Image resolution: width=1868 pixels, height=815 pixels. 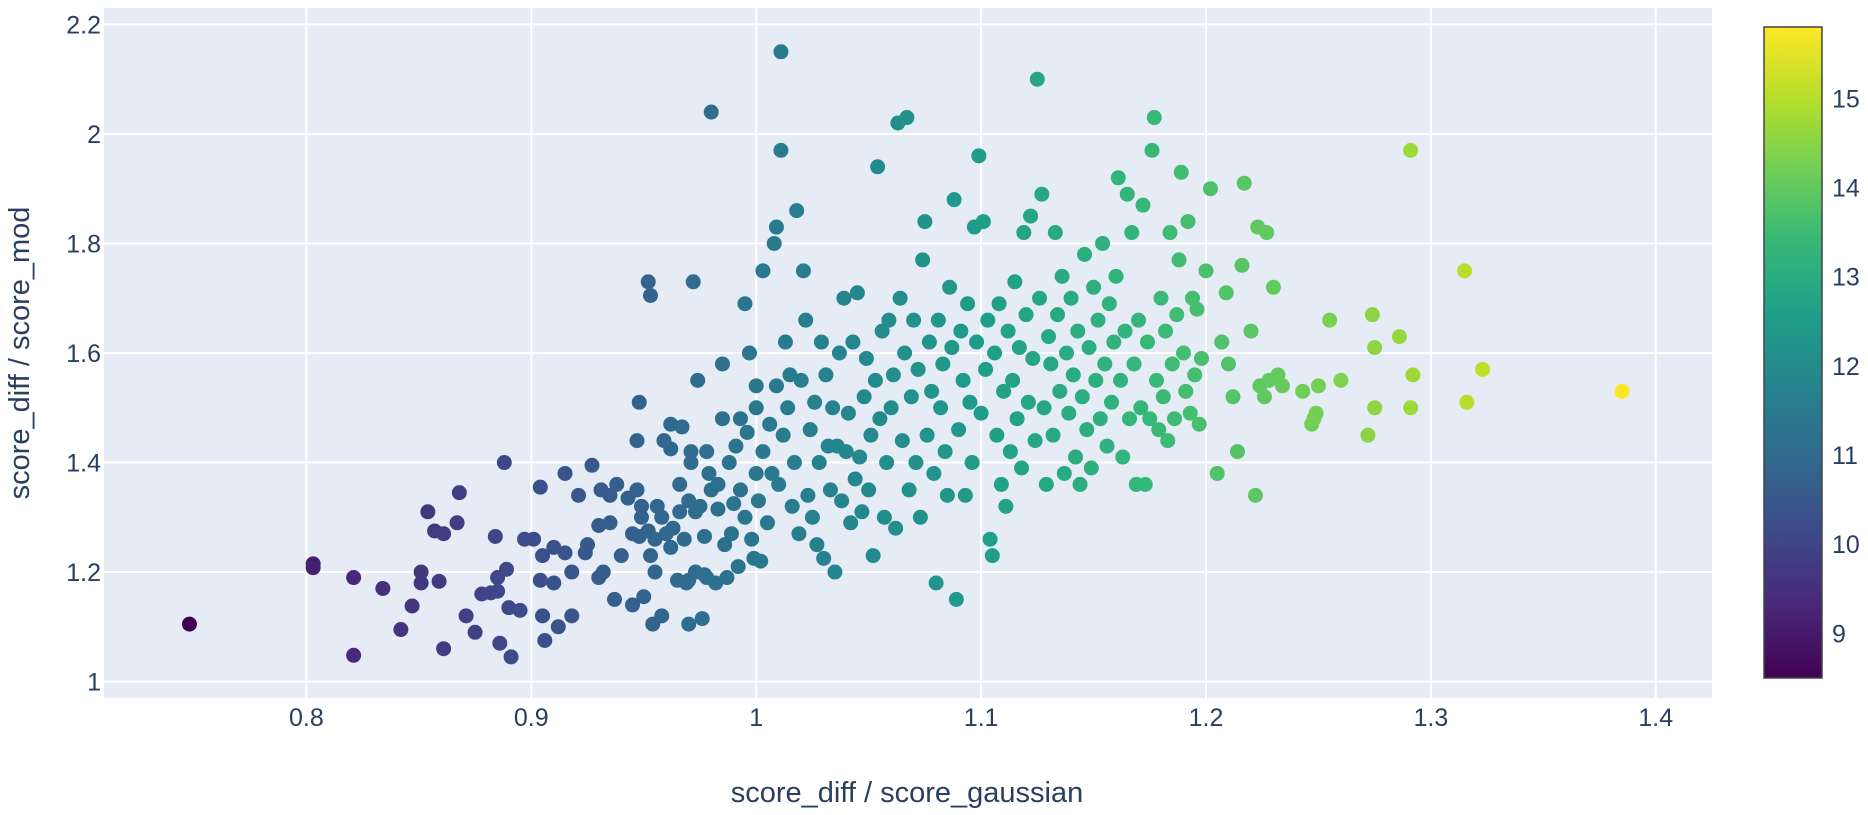 What do you see at coordinates (94, 135) in the screenshot?
I see `y-tick-label: 2` at bounding box center [94, 135].